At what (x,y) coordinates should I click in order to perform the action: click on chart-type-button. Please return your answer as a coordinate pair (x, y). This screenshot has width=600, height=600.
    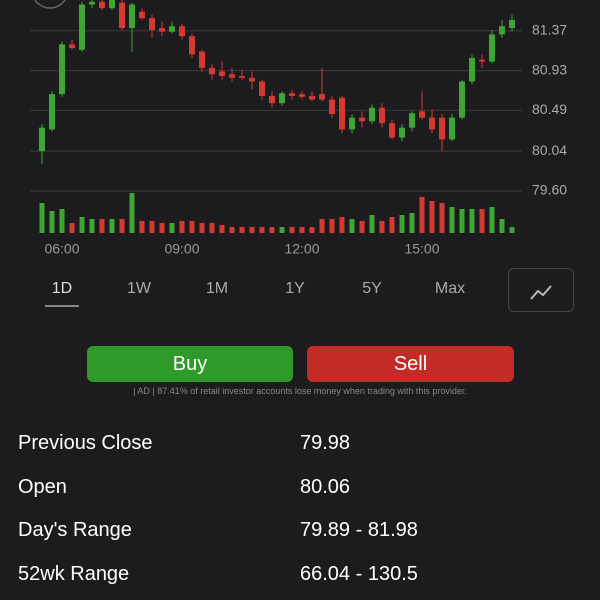
    Looking at the image, I should click on (541, 290).